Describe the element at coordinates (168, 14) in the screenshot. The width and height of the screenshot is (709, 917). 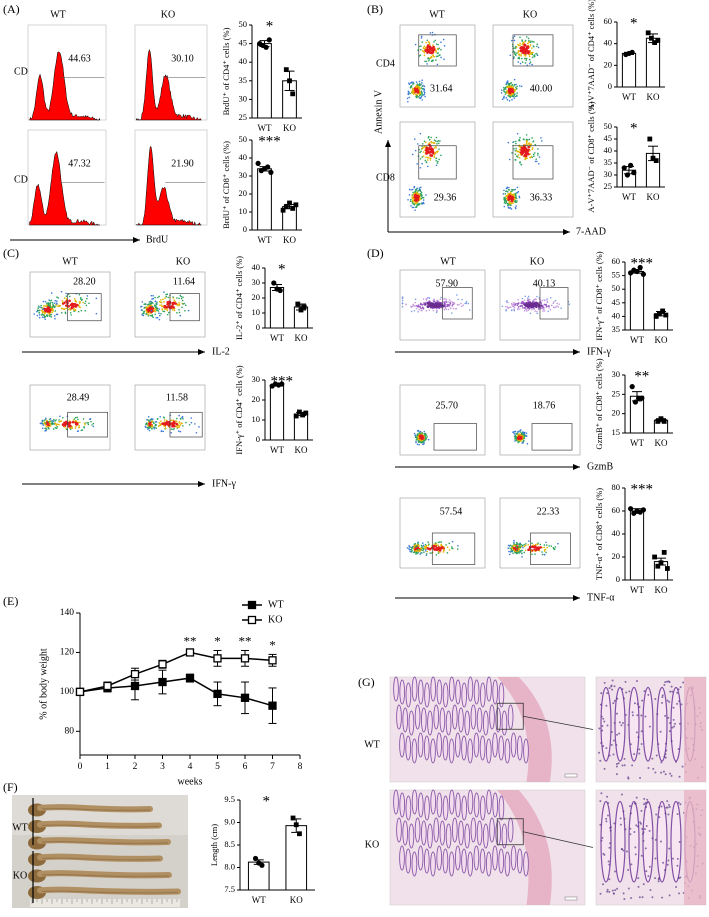
I see `column-label: KO` at that location.